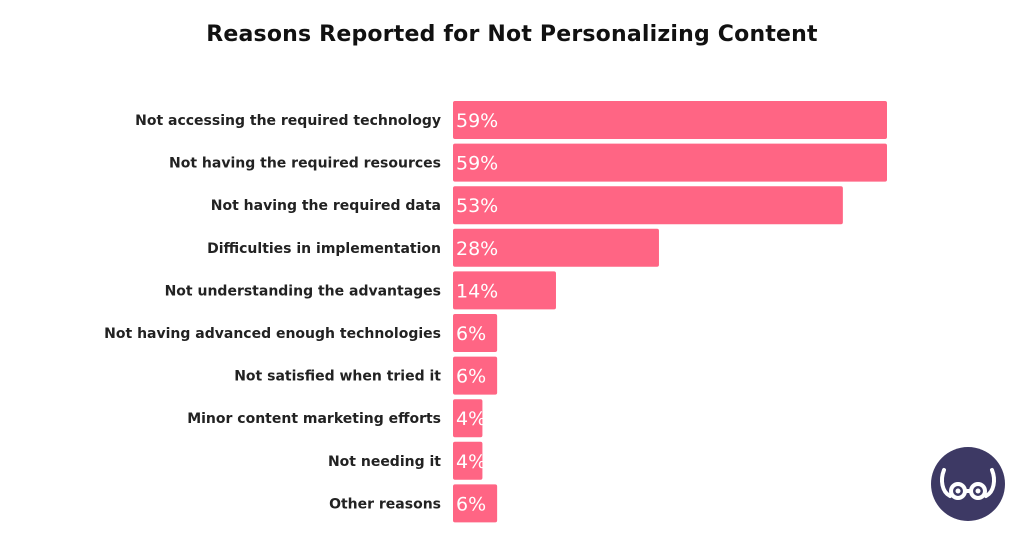  What do you see at coordinates (385, 504) in the screenshot?
I see `category-label: Other reasons` at bounding box center [385, 504].